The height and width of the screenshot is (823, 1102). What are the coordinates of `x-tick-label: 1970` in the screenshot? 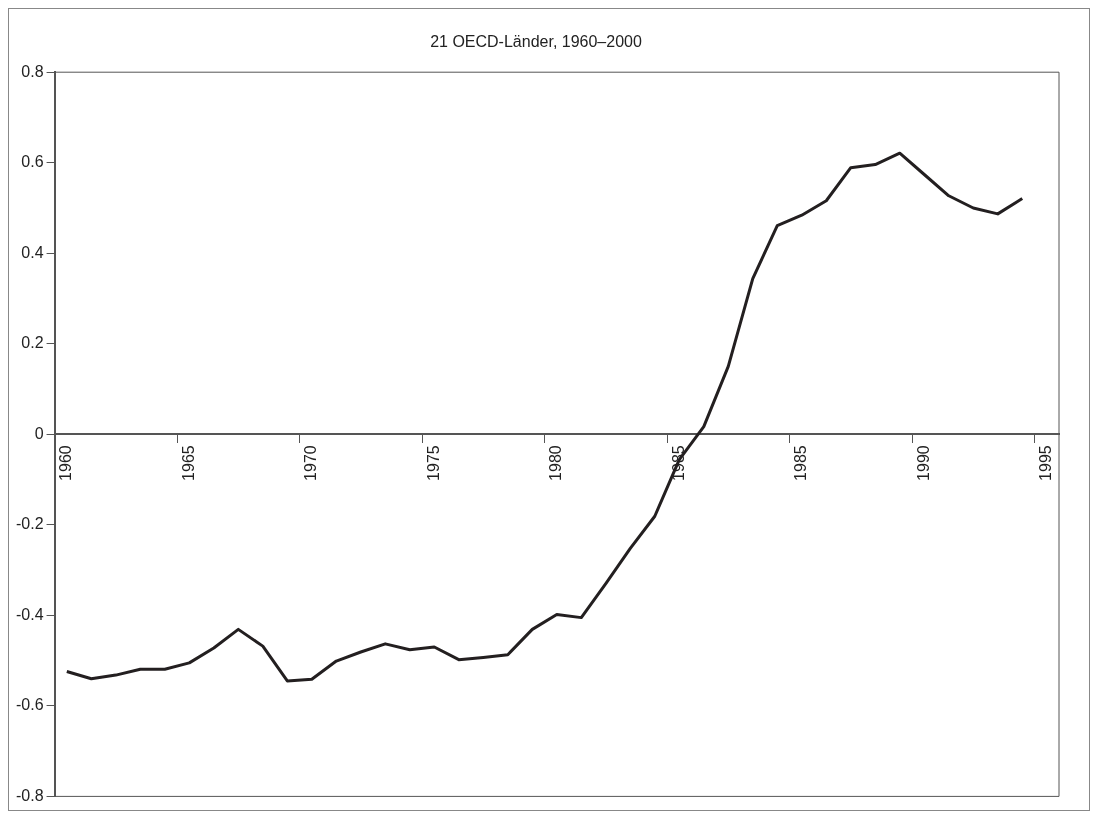 It's located at (311, 463).